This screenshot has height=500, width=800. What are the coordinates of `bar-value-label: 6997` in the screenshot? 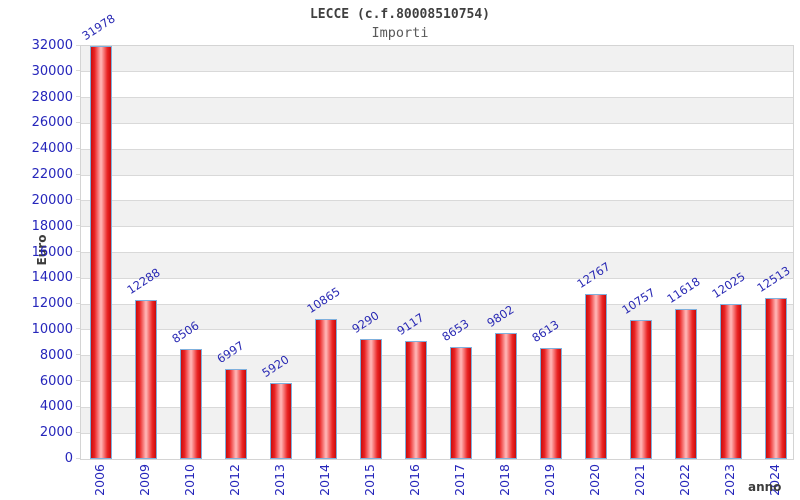 It's located at (230, 352).